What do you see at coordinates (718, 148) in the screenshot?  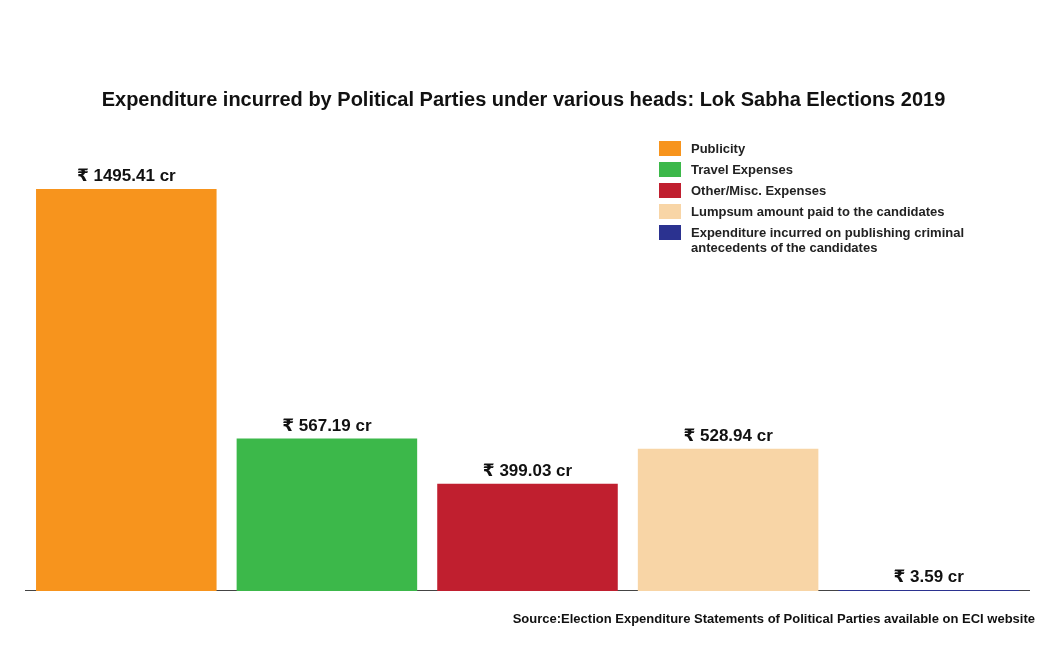 I see `legend-label: Publicity` at bounding box center [718, 148].